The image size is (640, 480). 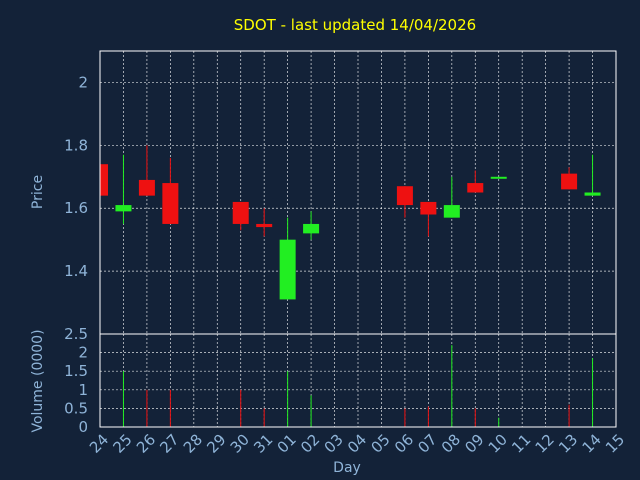 I want to click on volume-tick-label: 0, so click(x=83, y=427).